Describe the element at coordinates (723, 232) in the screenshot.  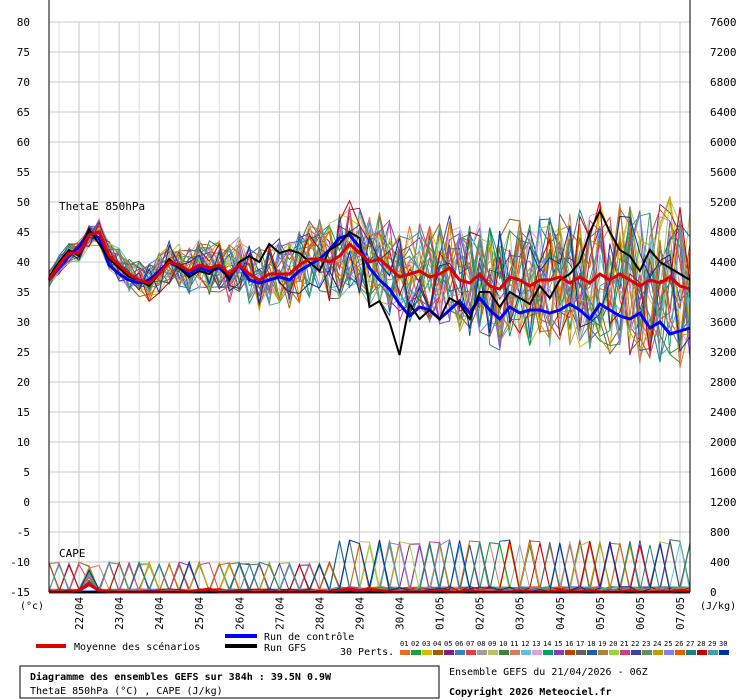
I see `right-tick-label: 4800` at that location.